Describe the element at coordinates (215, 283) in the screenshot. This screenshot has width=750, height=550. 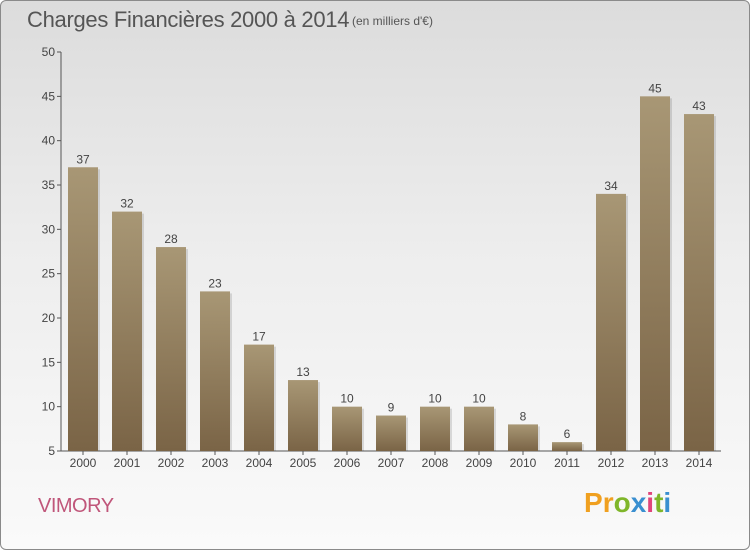
I see `bar-value-label: 23` at that location.